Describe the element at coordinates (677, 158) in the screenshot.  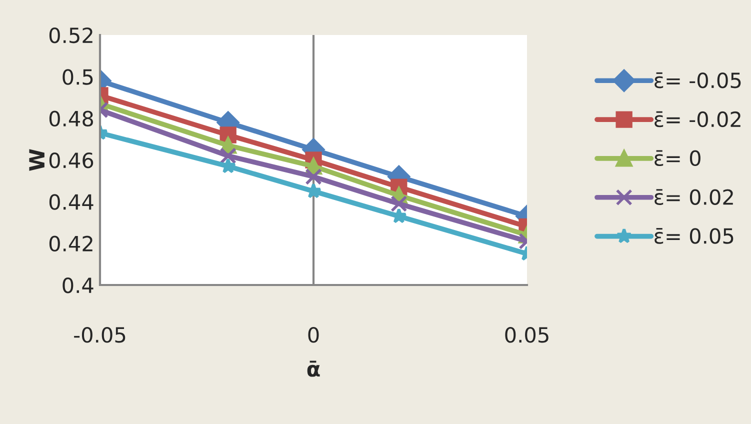
I see `legend-label: ε̄= 0` at that location.